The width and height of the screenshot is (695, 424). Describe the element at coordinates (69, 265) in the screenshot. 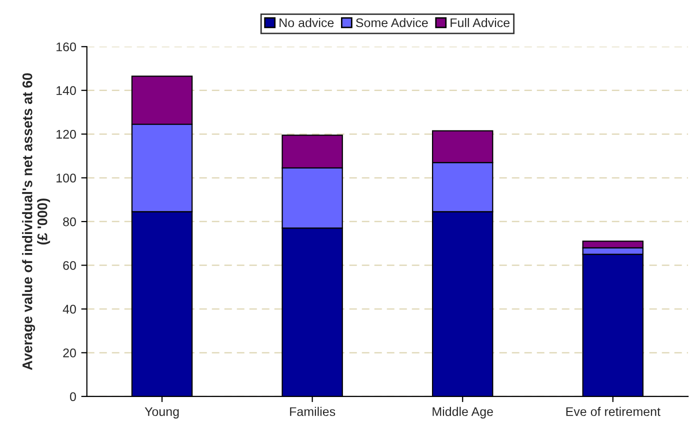

I see `y-tick-label: 60` at that location.